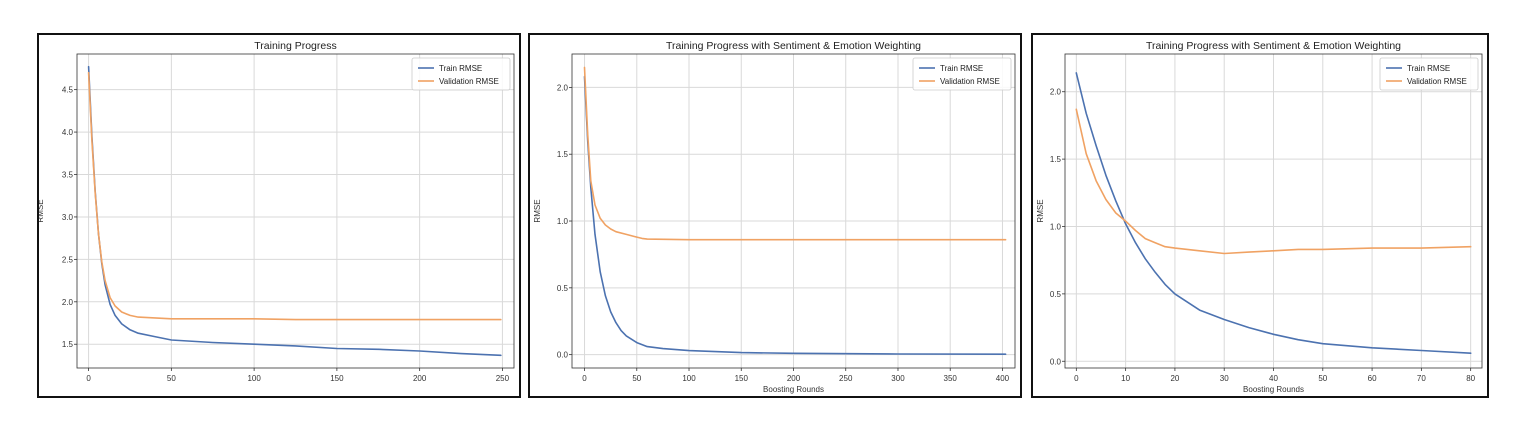  I want to click on x-tick-label: 70, so click(1421, 378).